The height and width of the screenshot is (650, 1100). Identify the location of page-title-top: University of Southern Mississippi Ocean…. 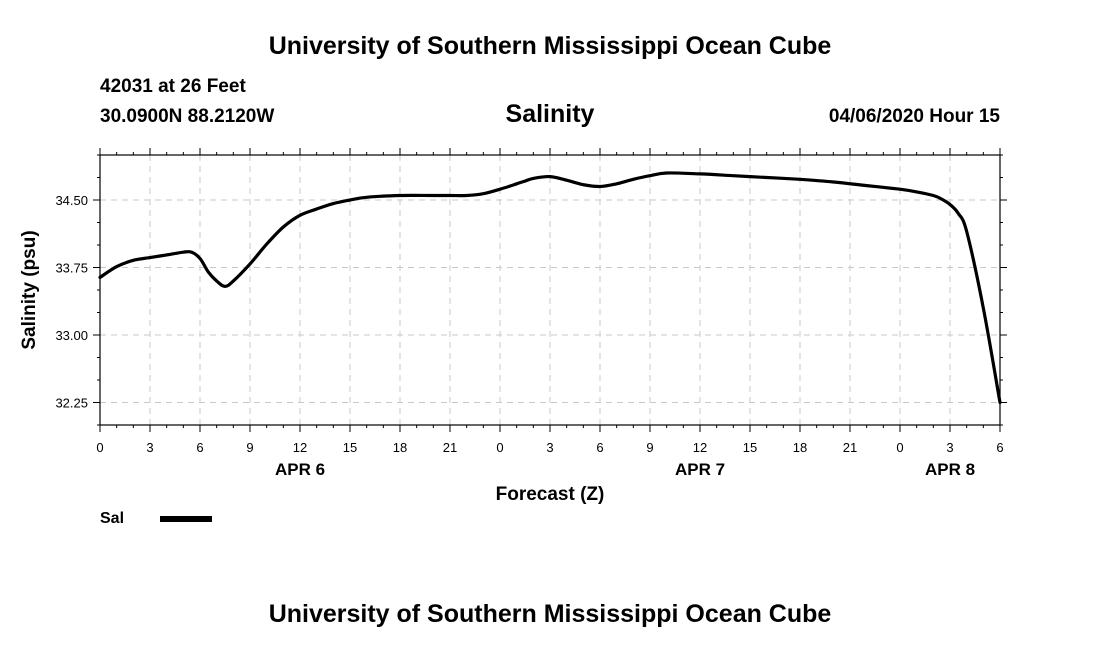
(550, 46).